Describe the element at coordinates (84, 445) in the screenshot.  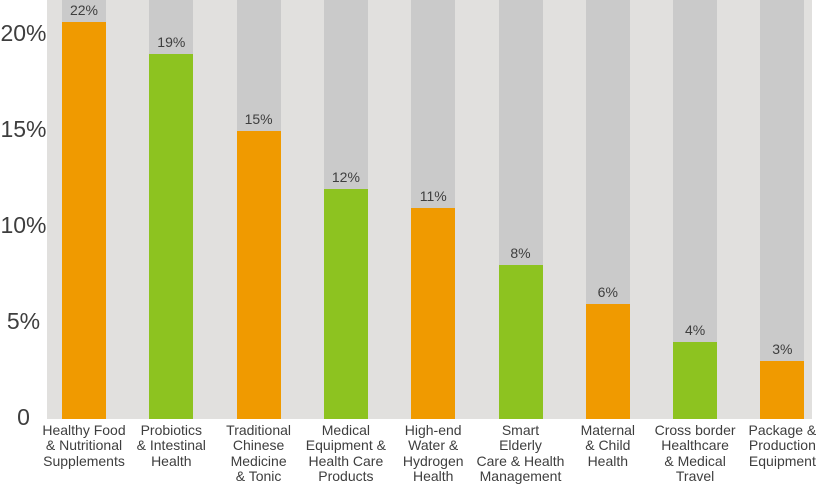
I see `category-label: Healthy Food & Nutritional Supplements` at that location.